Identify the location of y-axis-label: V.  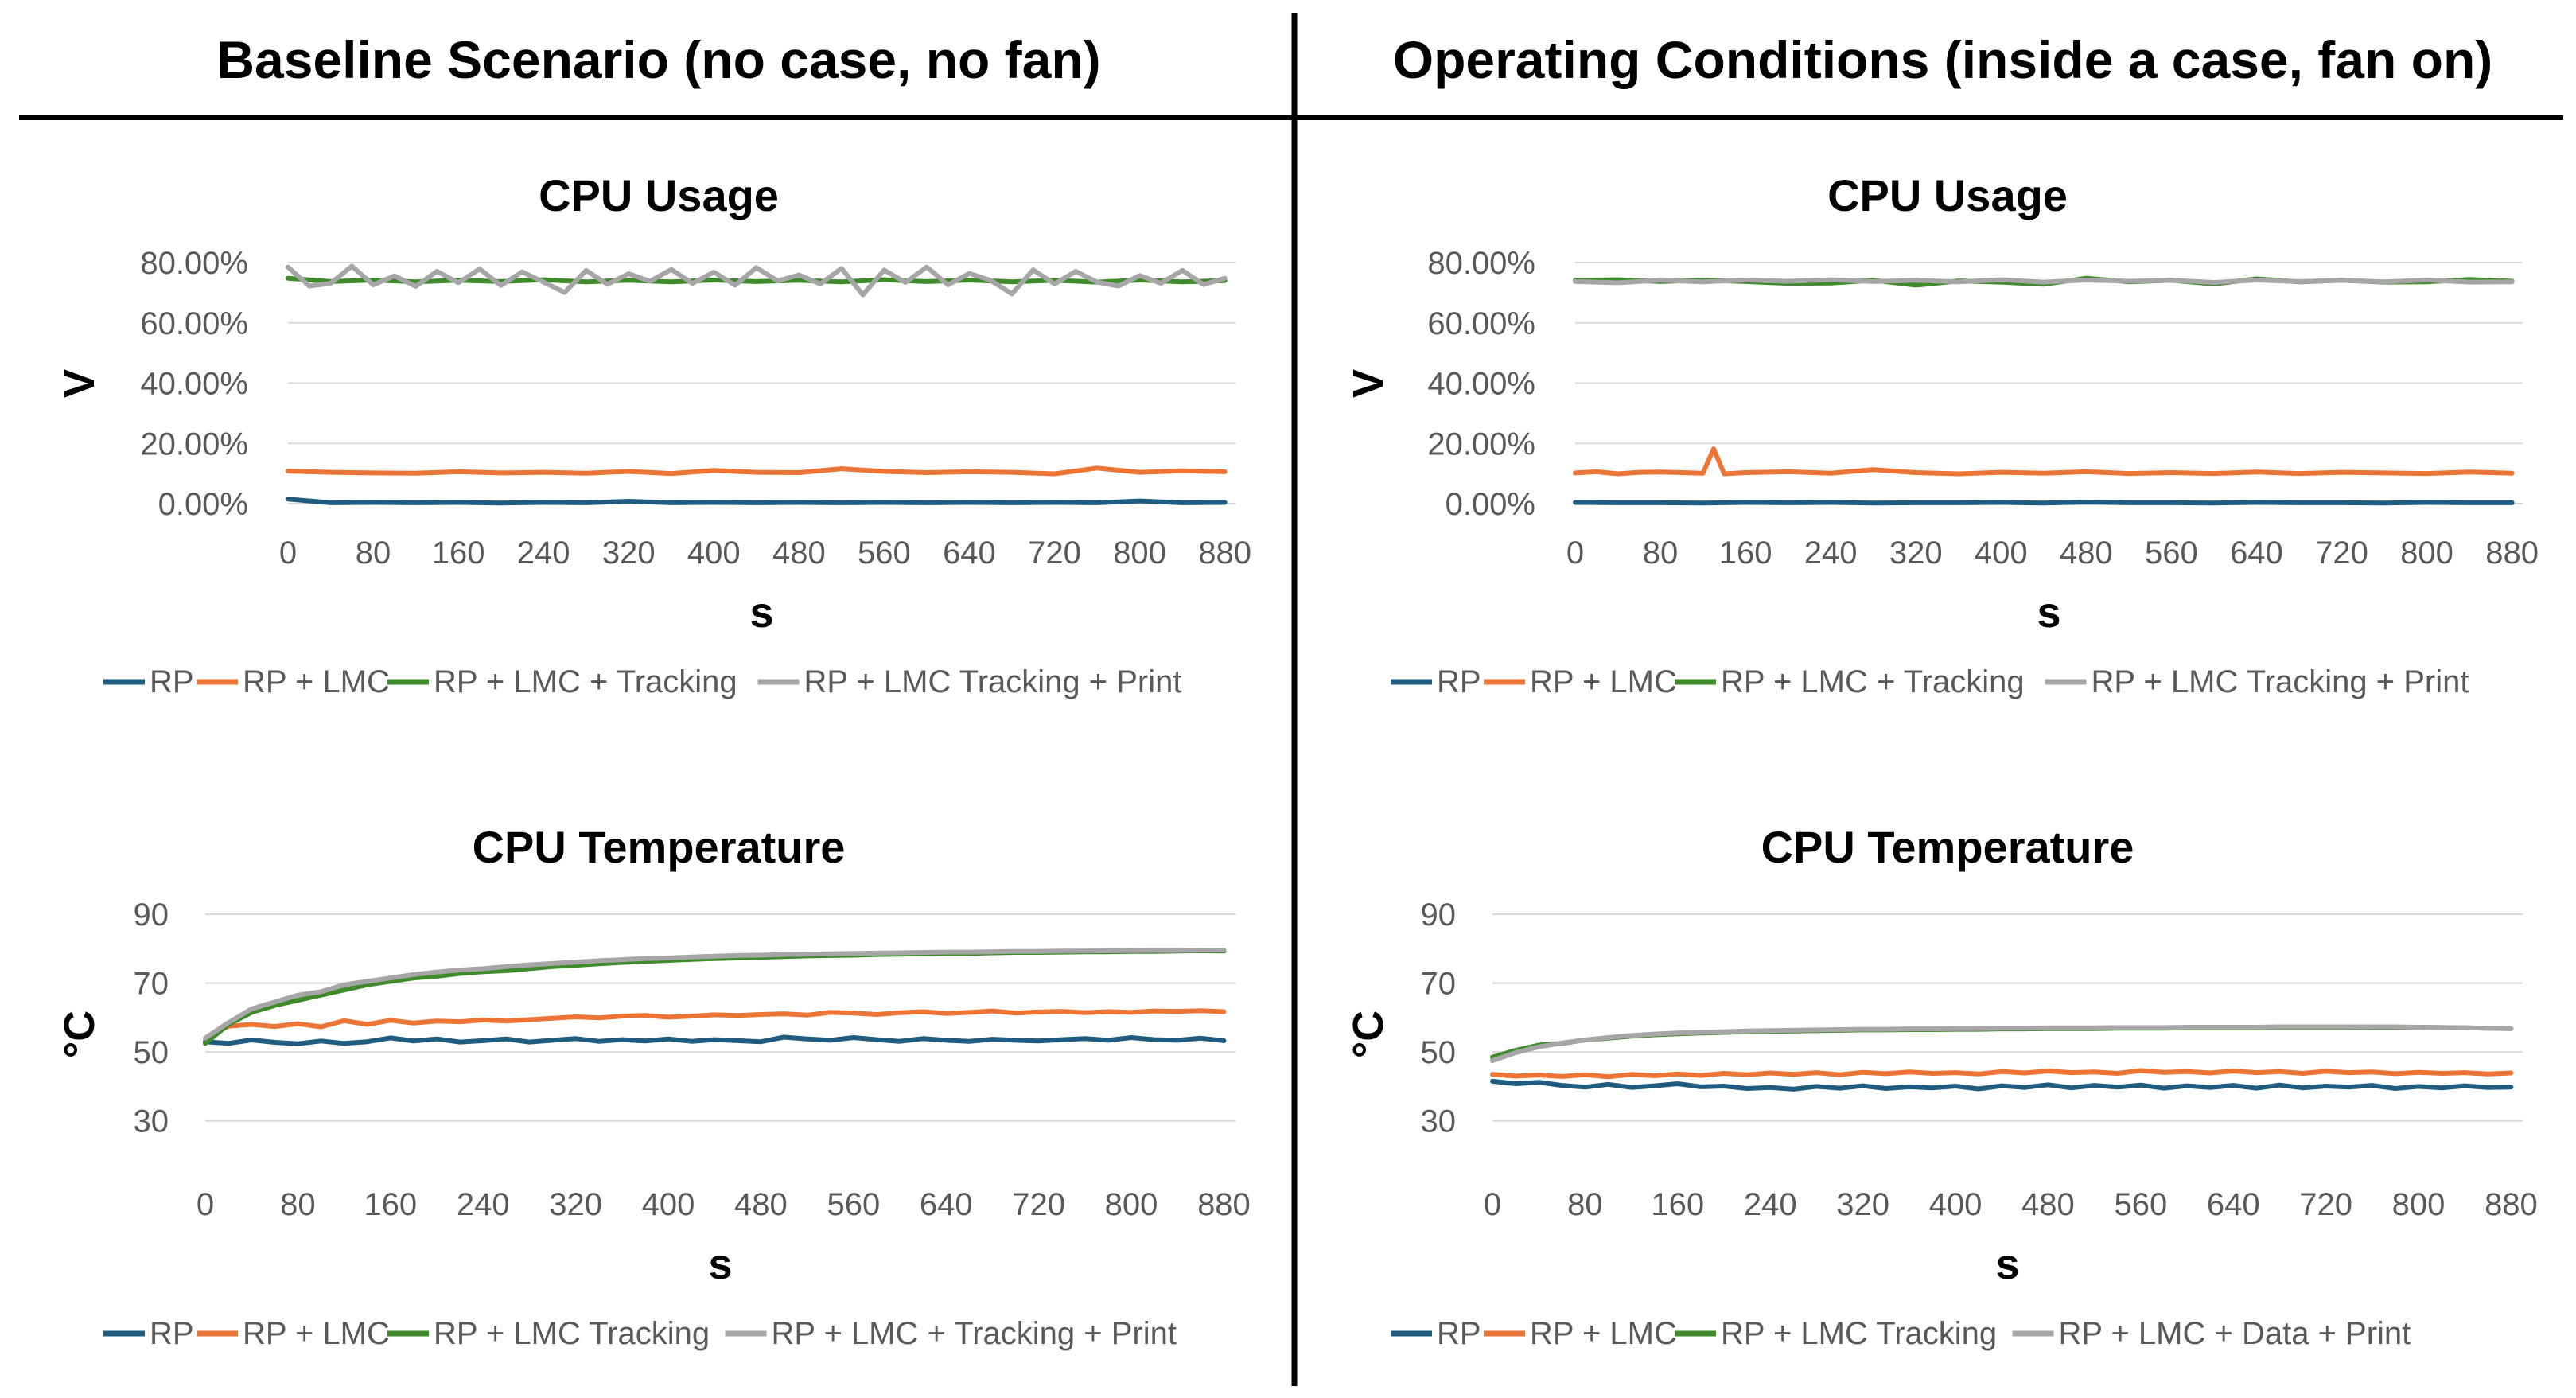
(80, 383).